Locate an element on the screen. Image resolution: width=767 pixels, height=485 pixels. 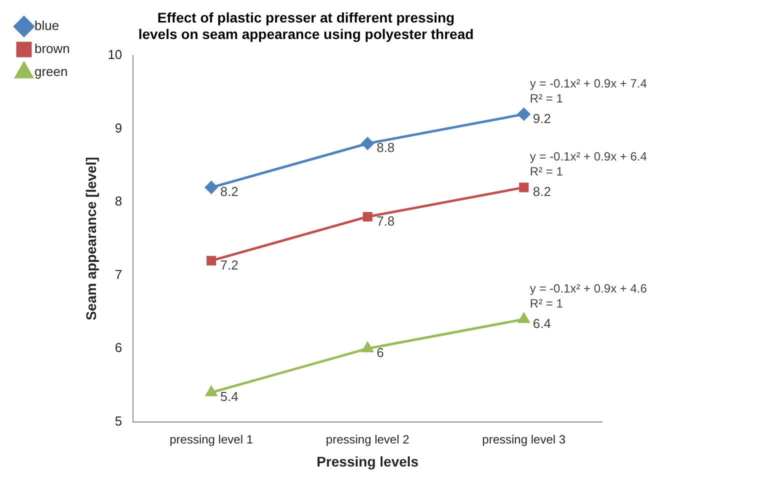
annotation: y = -0.1x² + 0.9x + 4.6 is located at coordinates (589, 289).